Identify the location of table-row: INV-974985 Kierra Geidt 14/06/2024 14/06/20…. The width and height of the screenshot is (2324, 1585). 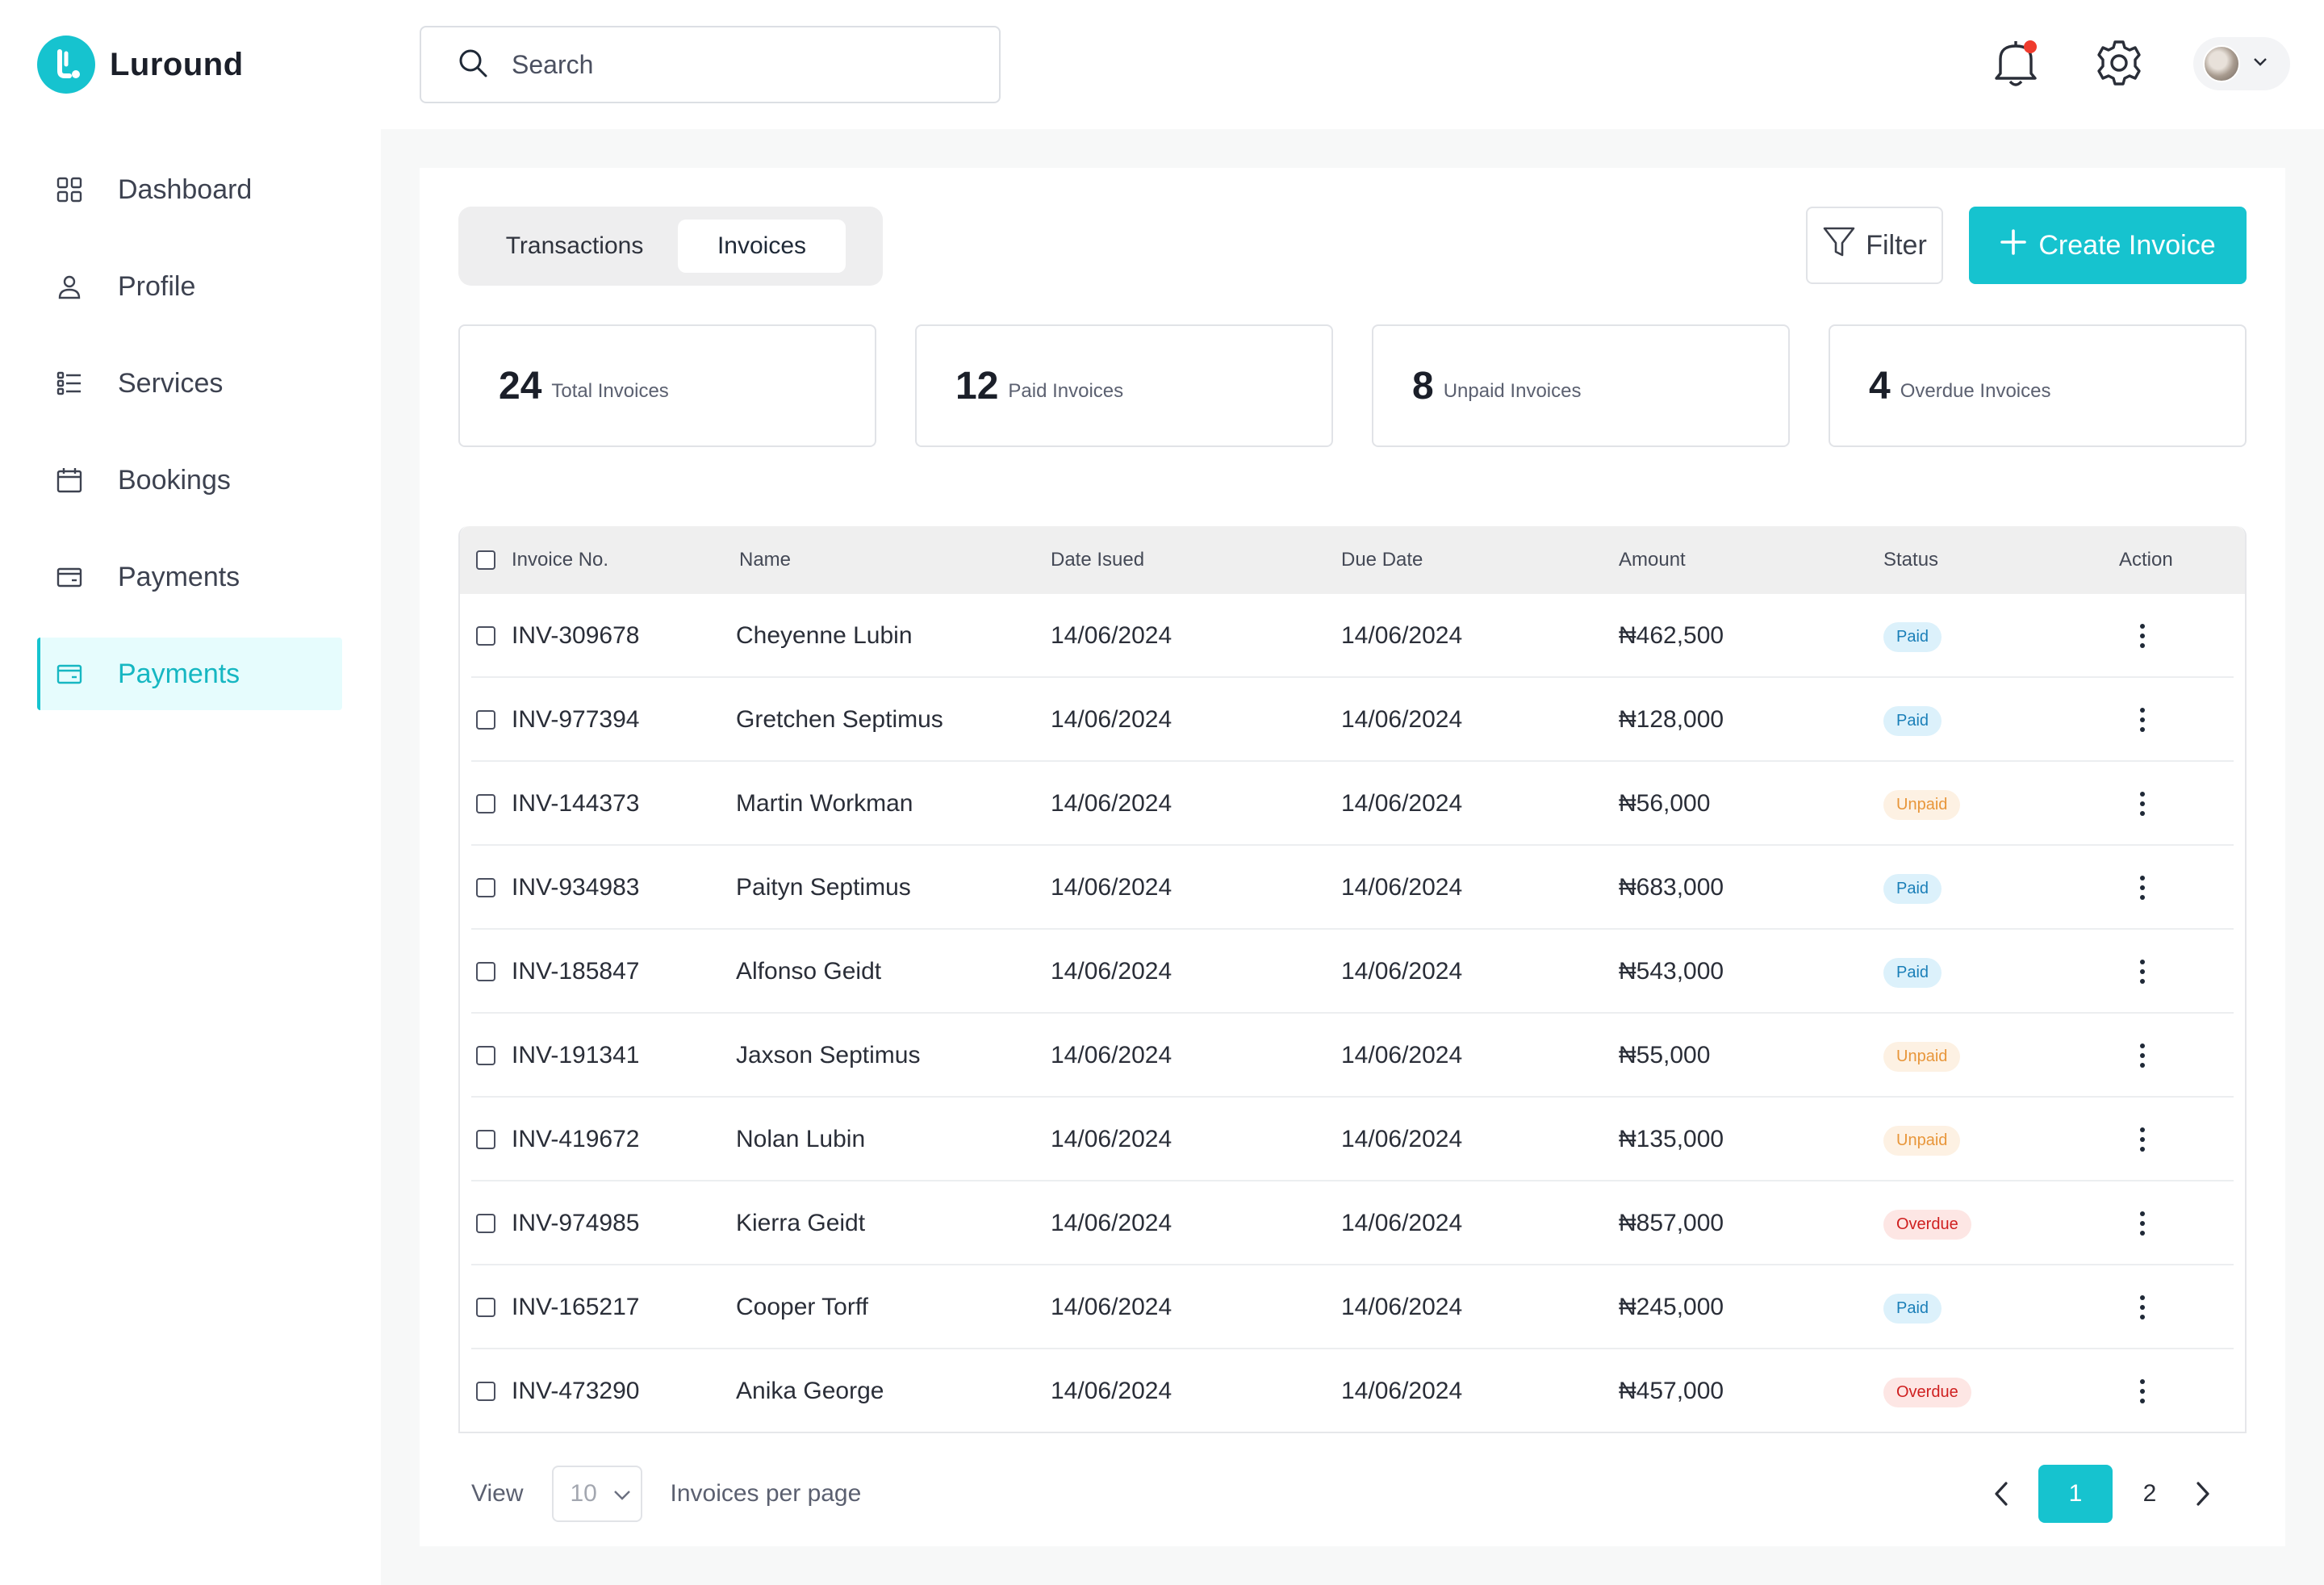
(1352, 1223).